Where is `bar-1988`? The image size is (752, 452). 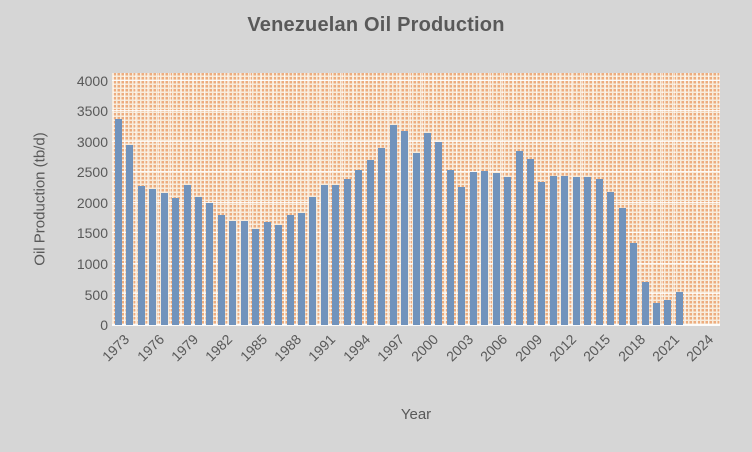
bar-1988 is located at coordinates (290, 269).